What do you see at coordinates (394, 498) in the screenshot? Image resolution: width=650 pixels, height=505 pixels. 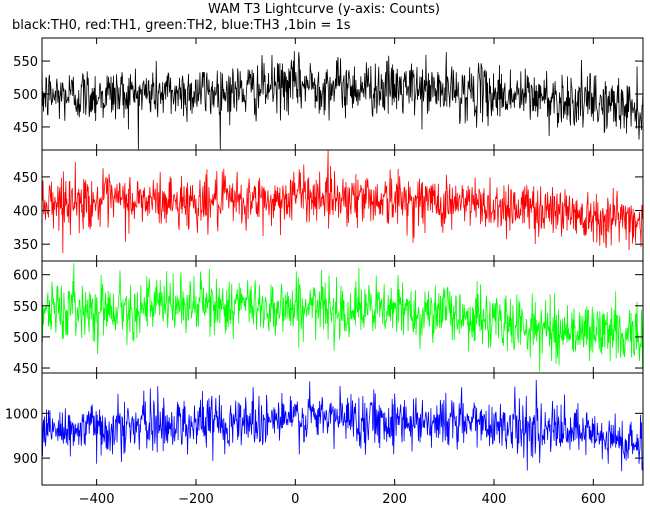 I see `x-tick-label: 200` at bounding box center [394, 498].